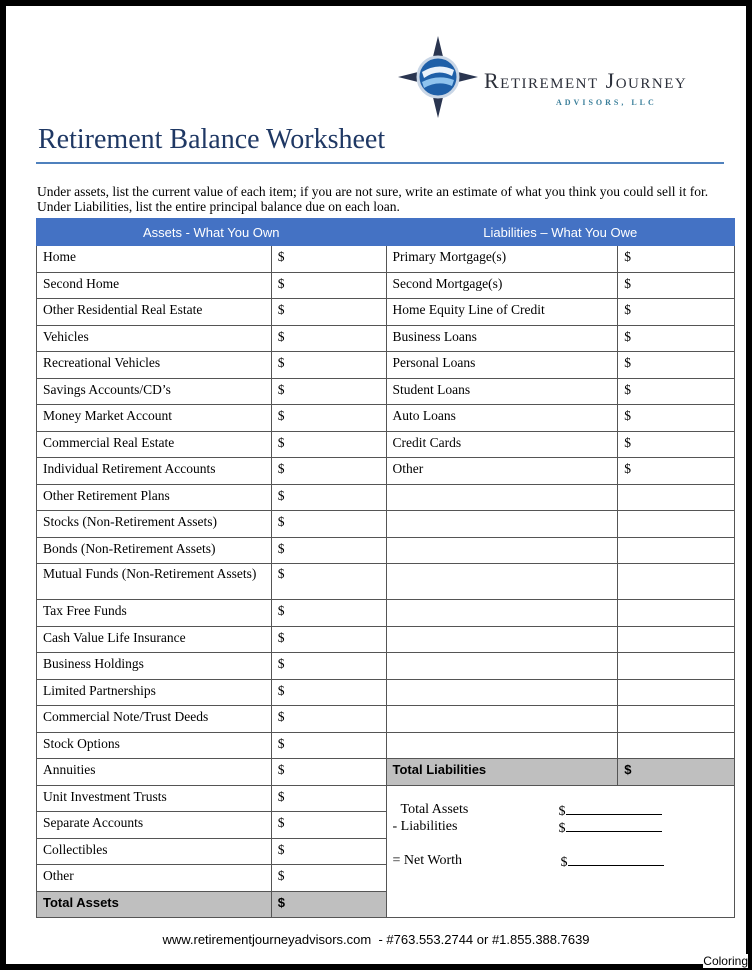 The width and height of the screenshot is (752, 970). I want to click on asset-label: Mutual Funds (Non-Retirement Assets), so click(154, 581).